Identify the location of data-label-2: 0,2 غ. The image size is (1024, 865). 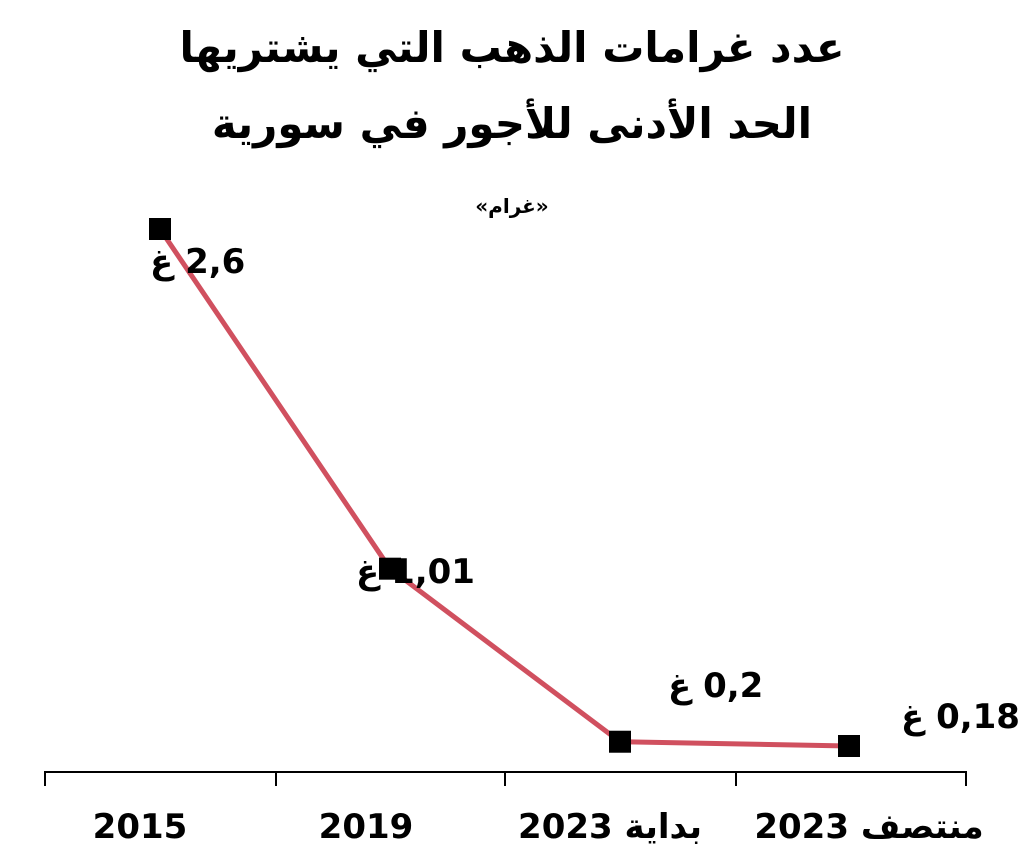
(715, 686).